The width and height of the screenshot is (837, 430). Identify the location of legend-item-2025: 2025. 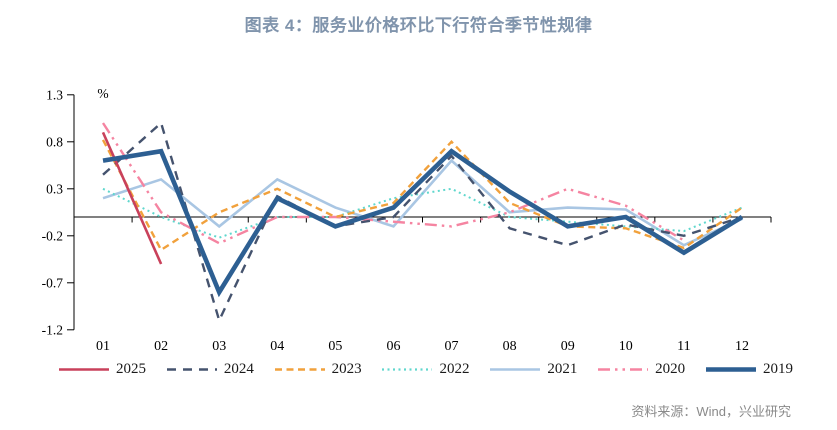
(102, 369).